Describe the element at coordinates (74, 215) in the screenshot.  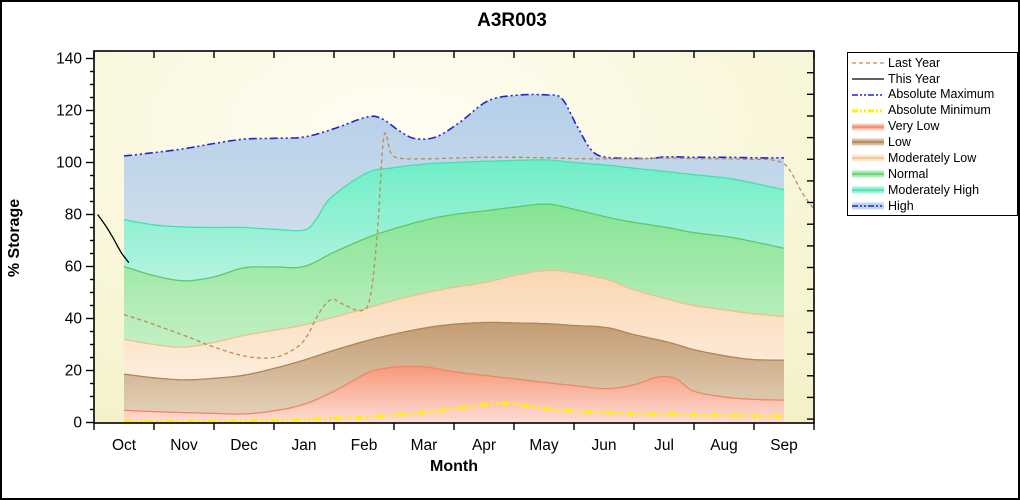
I see `y-tick-label: 80` at that location.